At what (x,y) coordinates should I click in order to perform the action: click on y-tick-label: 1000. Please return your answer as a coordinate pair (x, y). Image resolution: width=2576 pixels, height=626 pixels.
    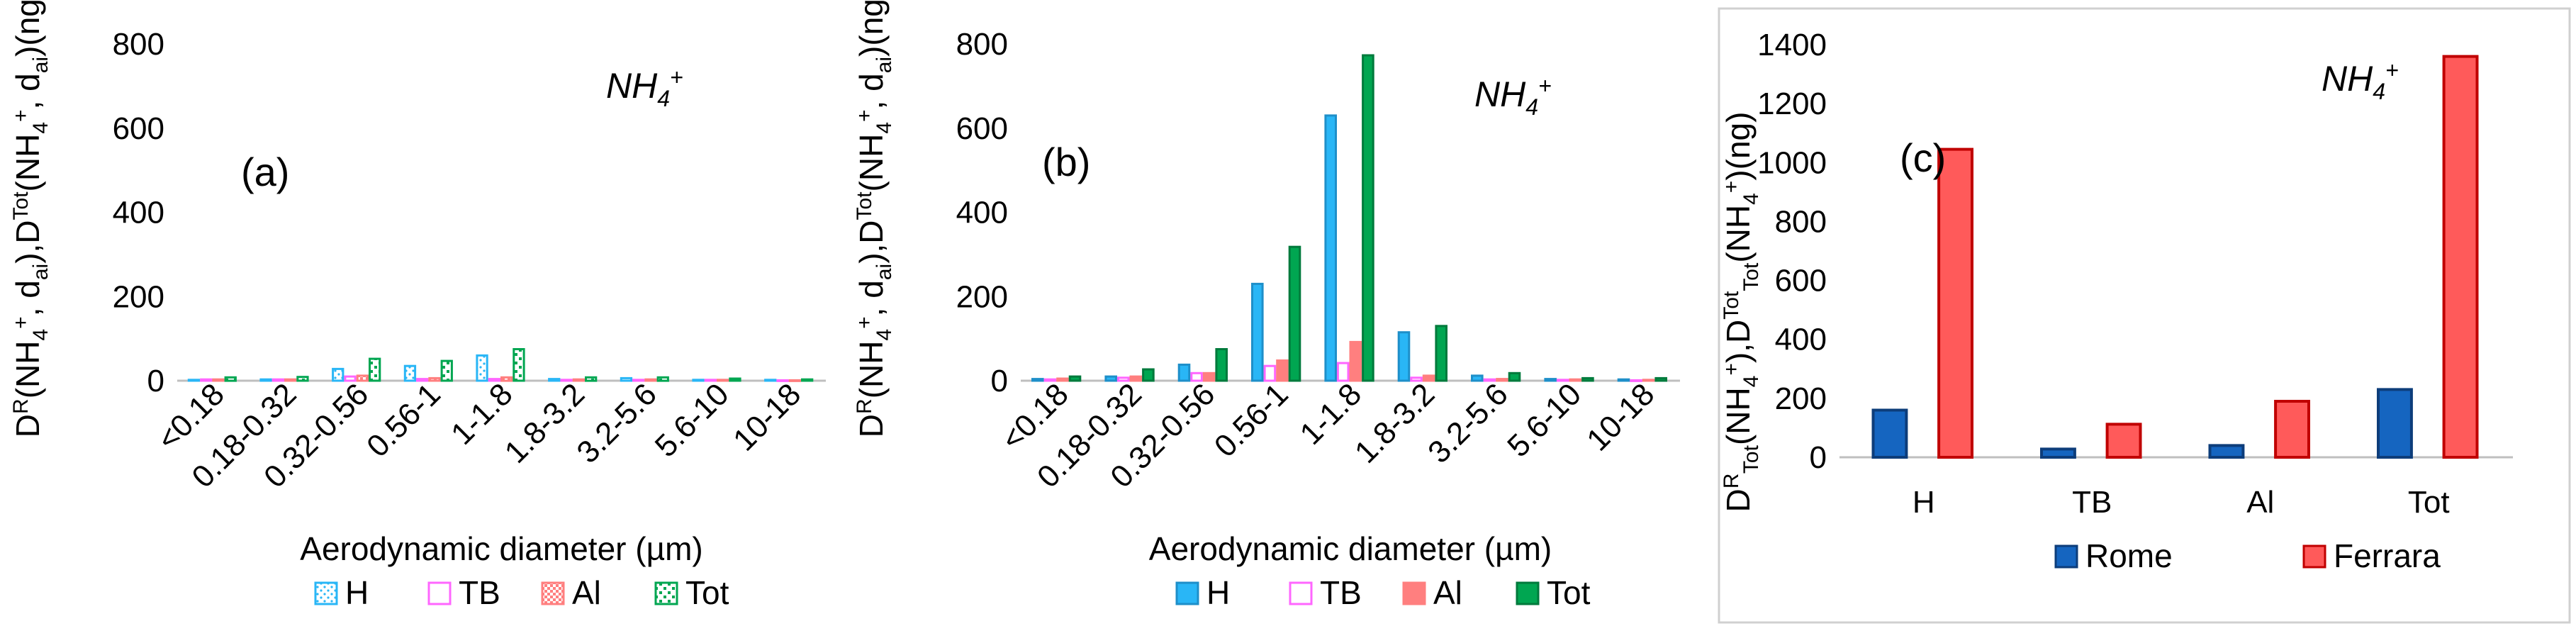
    Looking at the image, I should click on (1792, 162).